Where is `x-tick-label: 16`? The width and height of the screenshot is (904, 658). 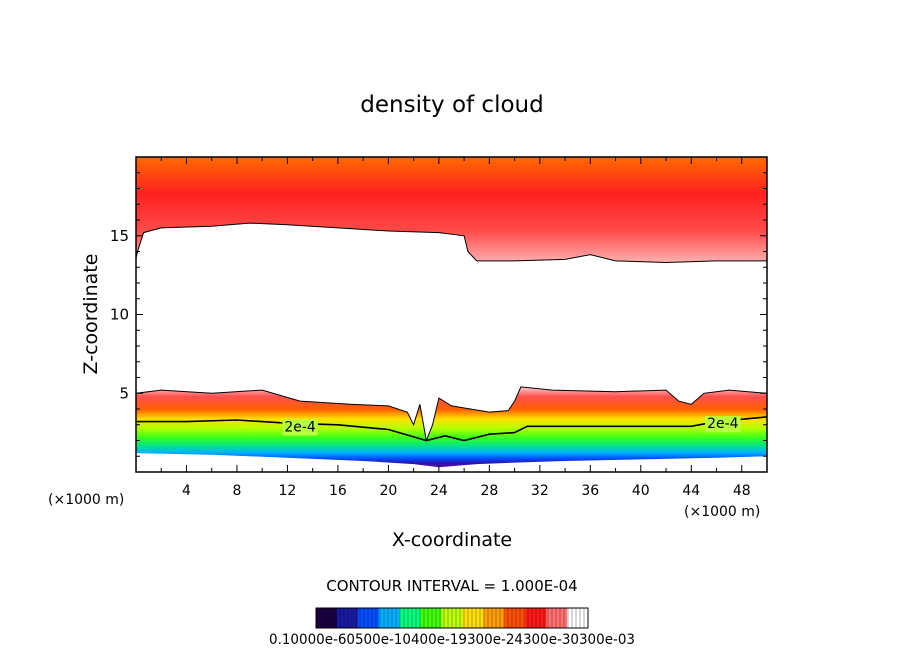 x-tick-label: 16 is located at coordinates (338, 491).